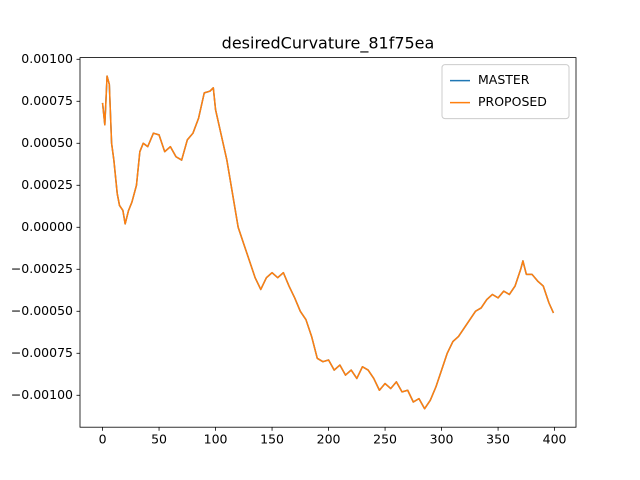  What do you see at coordinates (103, 439) in the screenshot?
I see `x-tick-label: 0` at bounding box center [103, 439].